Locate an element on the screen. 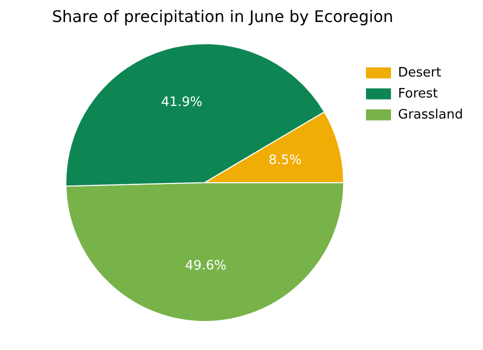  data-label: 49.6% is located at coordinates (205, 266).